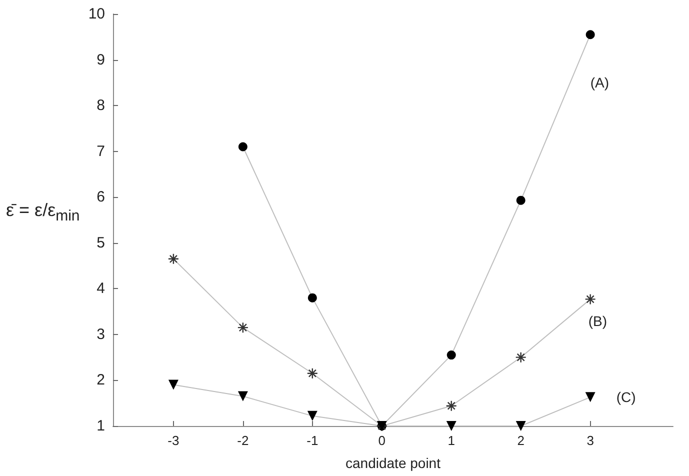 This screenshot has height=476, width=689. What do you see at coordinates (100, 59) in the screenshot?
I see `y-tick-label: 9` at bounding box center [100, 59].